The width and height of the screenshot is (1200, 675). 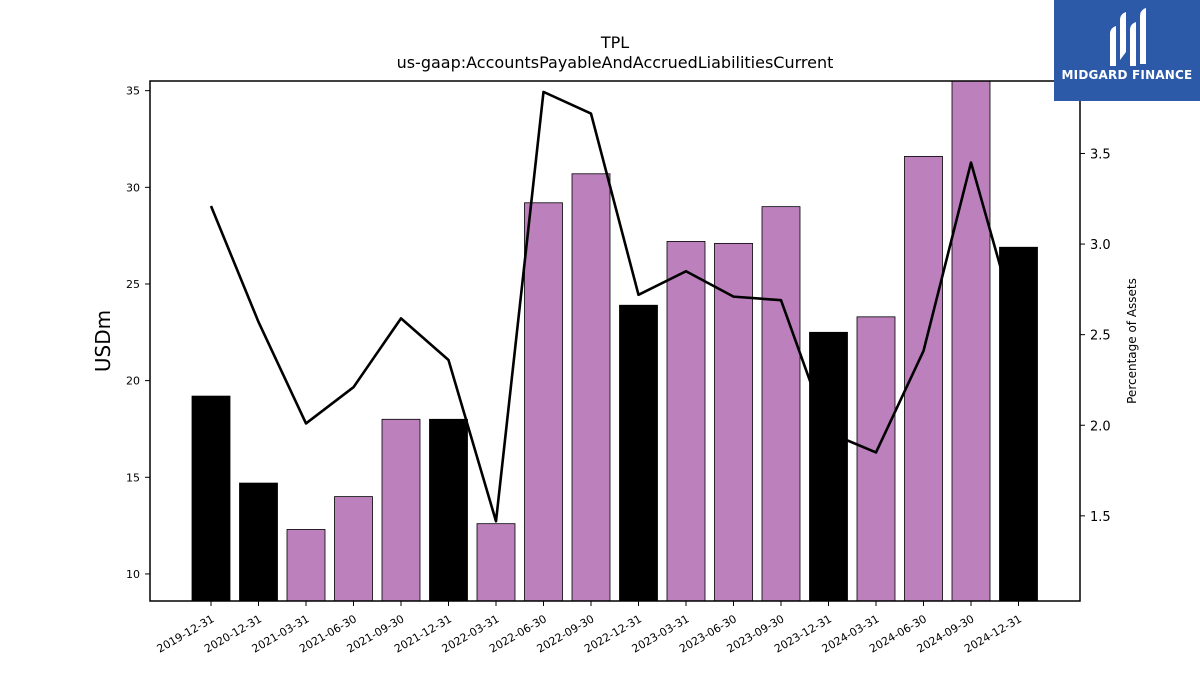 I want to click on right-axis-ticks: 1.5 2.0 2.5 3.0 3.5, so click(x=1095, y=336).